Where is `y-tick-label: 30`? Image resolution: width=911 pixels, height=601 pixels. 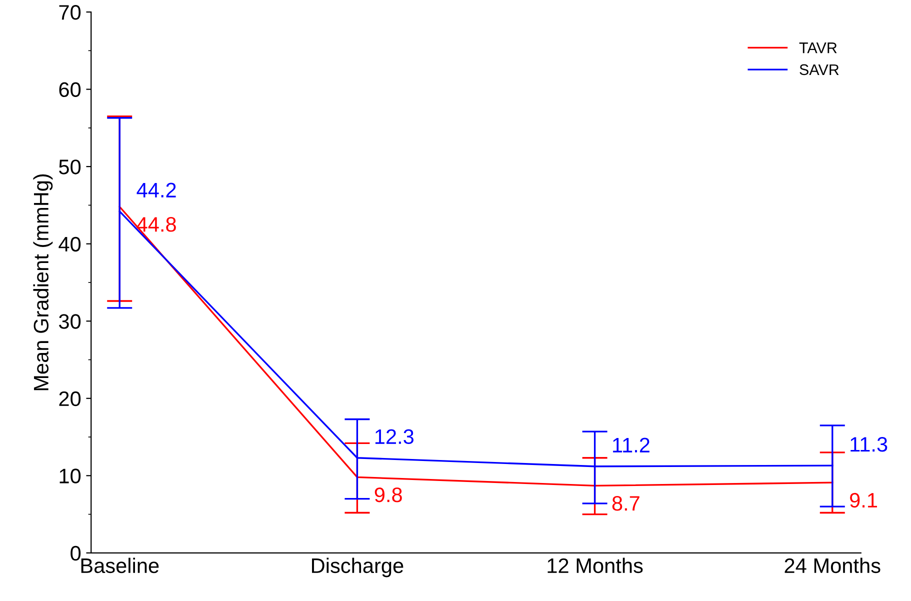 y-tick-label: 30 is located at coordinates (70, 321).